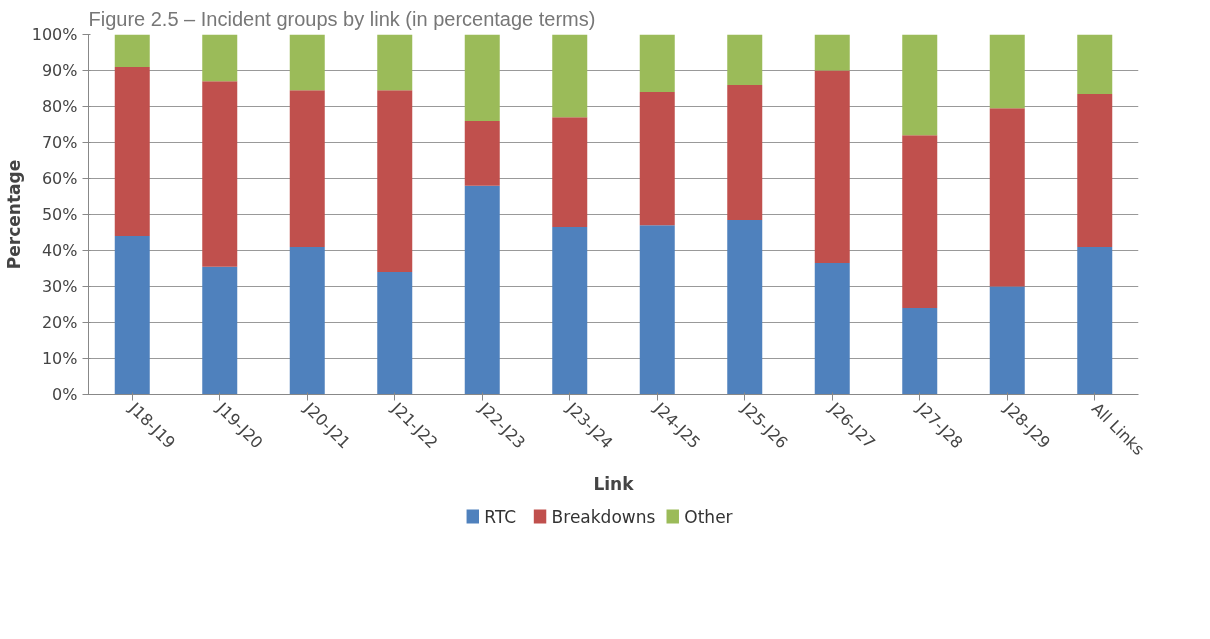 Image resolution: width=1210 pixels, height=639 pixels. I want to click on legend-label: Breakdowns, so click(603, 516).